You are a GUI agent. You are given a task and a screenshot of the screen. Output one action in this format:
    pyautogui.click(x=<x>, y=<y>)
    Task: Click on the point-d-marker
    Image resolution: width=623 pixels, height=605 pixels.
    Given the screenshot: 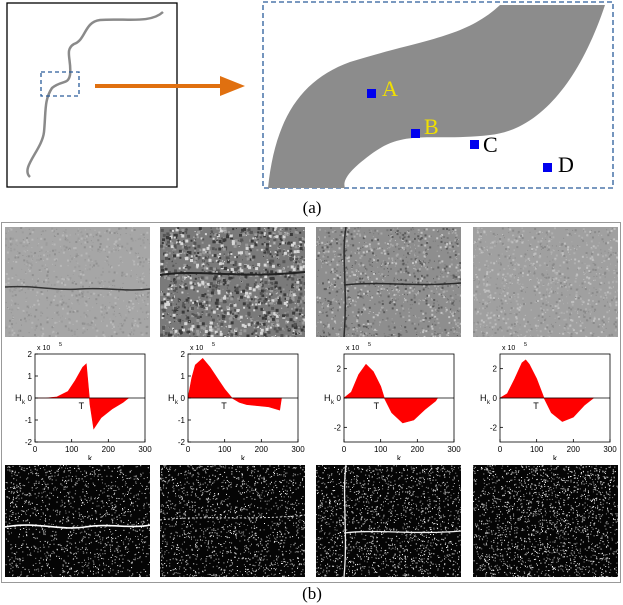 What is the action you would take?
    pyautogui.click(x=547, y=167)
    